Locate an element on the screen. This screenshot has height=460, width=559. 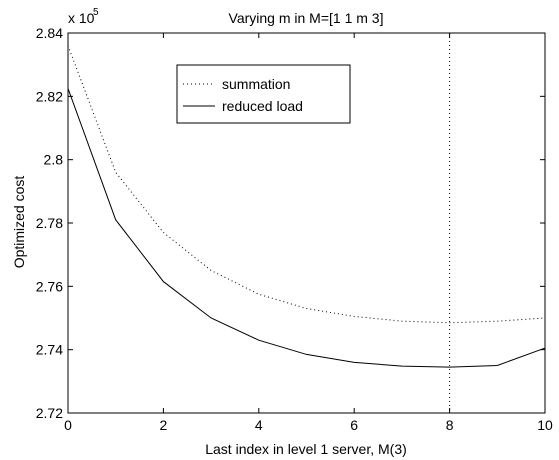
x-tick-label: 10 is located at coordinates (545, 425).